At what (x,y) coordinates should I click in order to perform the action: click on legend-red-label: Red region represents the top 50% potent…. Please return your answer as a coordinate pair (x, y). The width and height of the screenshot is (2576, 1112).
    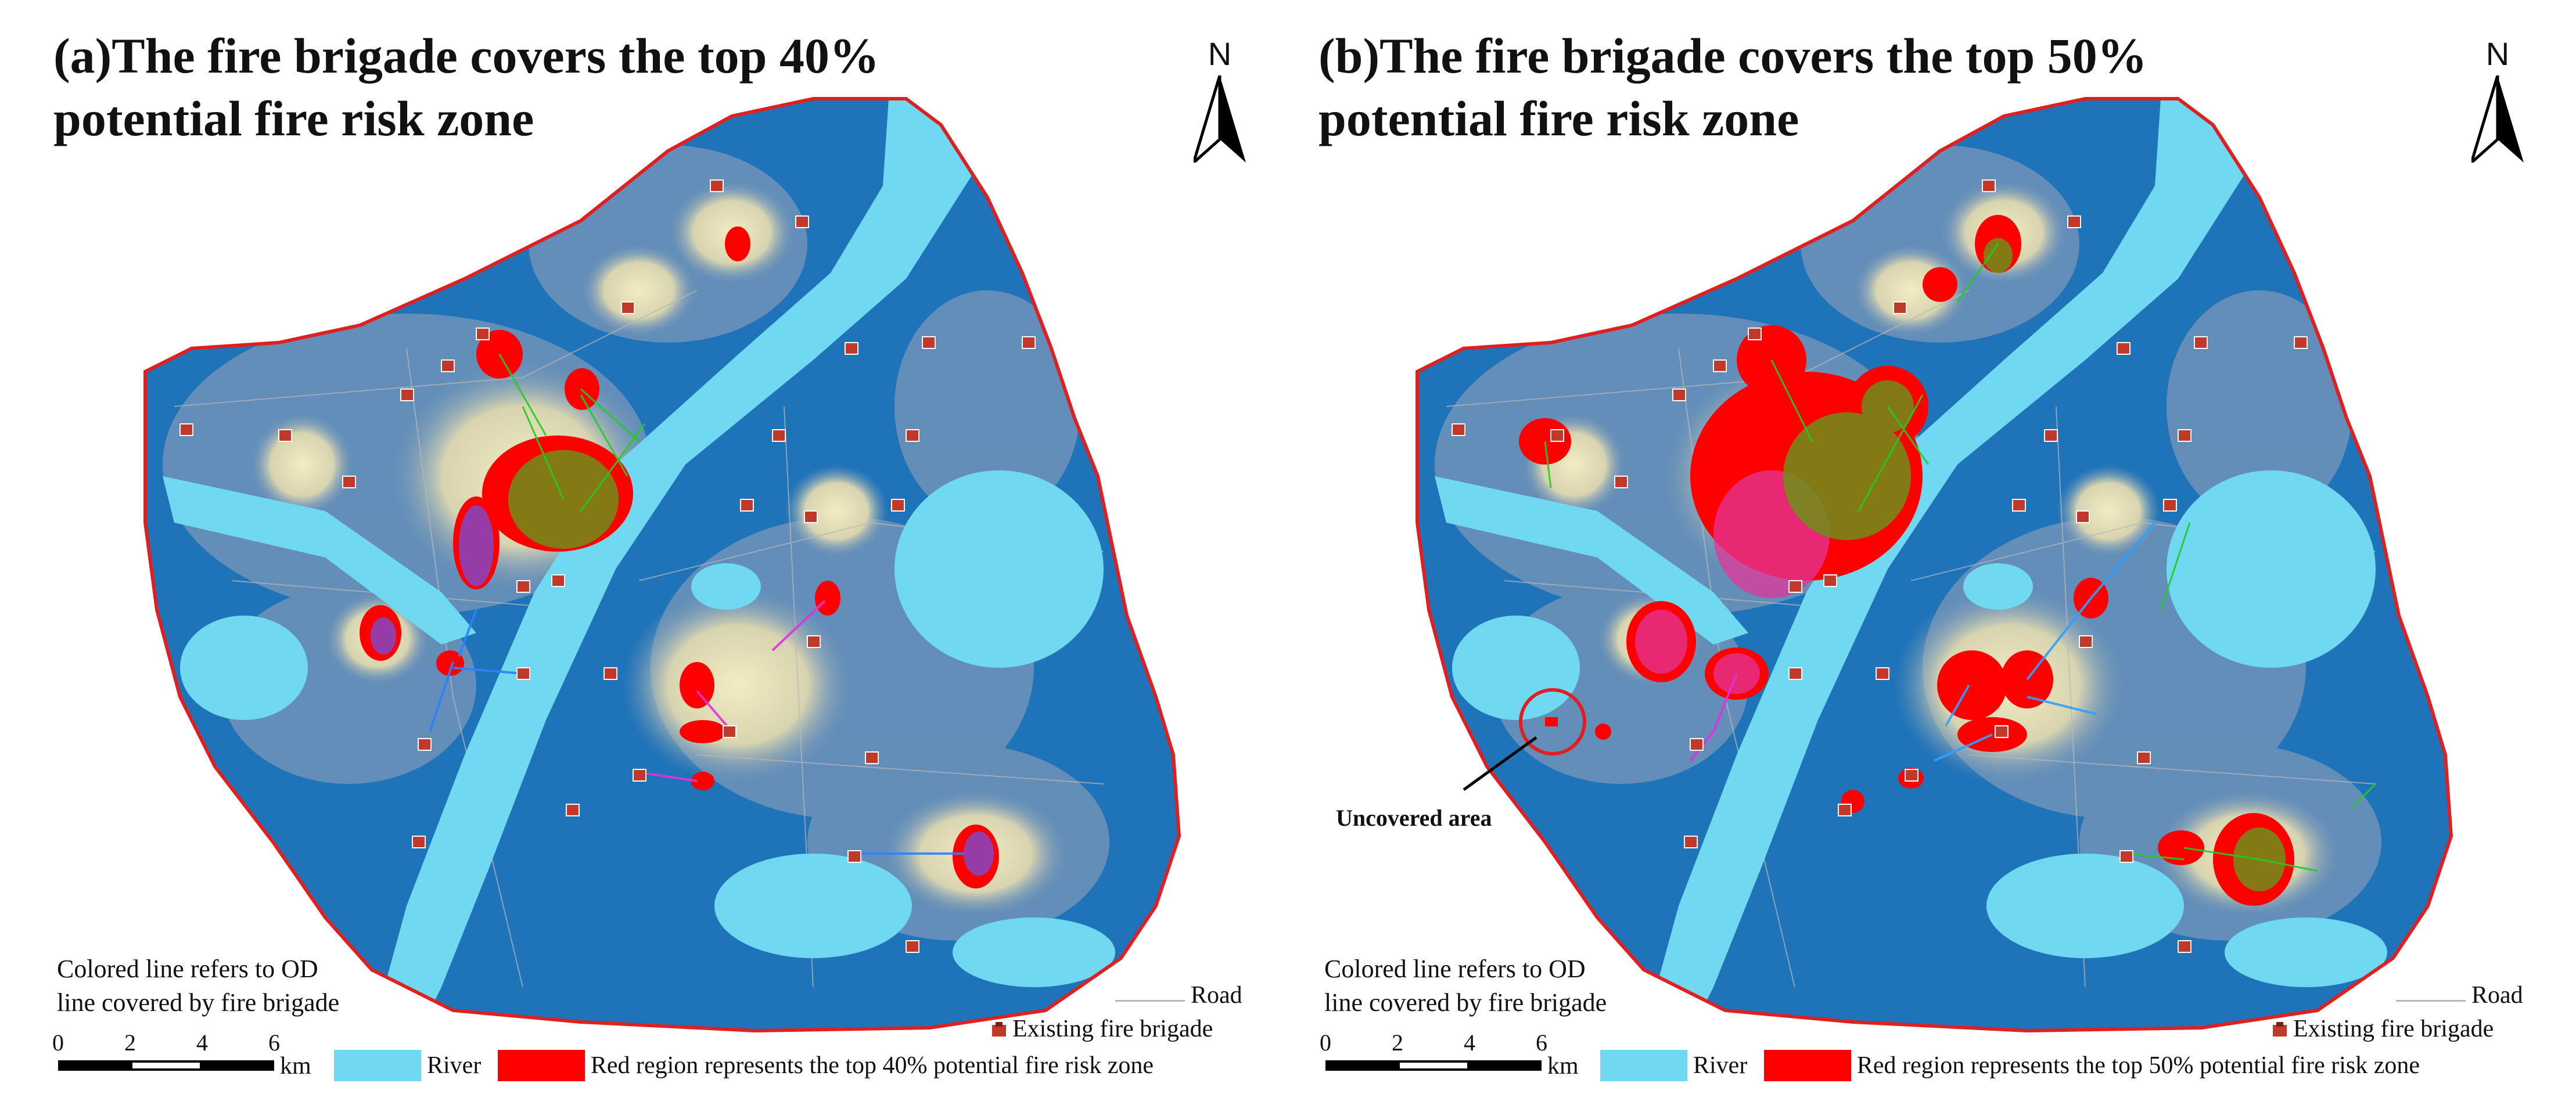
    Looking at the image, I should click on (2138, 1065).